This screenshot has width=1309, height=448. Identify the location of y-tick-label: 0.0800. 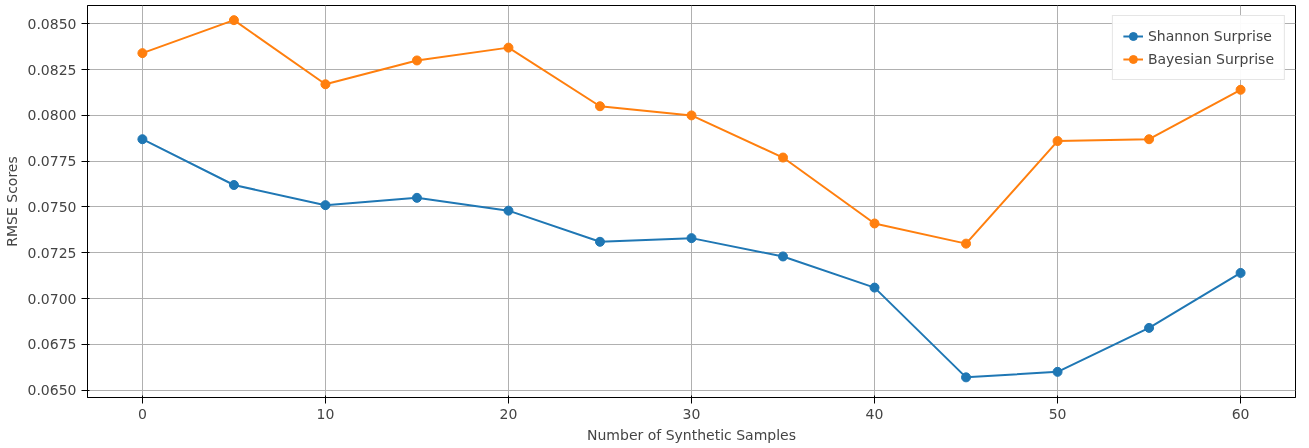
(52, 115).